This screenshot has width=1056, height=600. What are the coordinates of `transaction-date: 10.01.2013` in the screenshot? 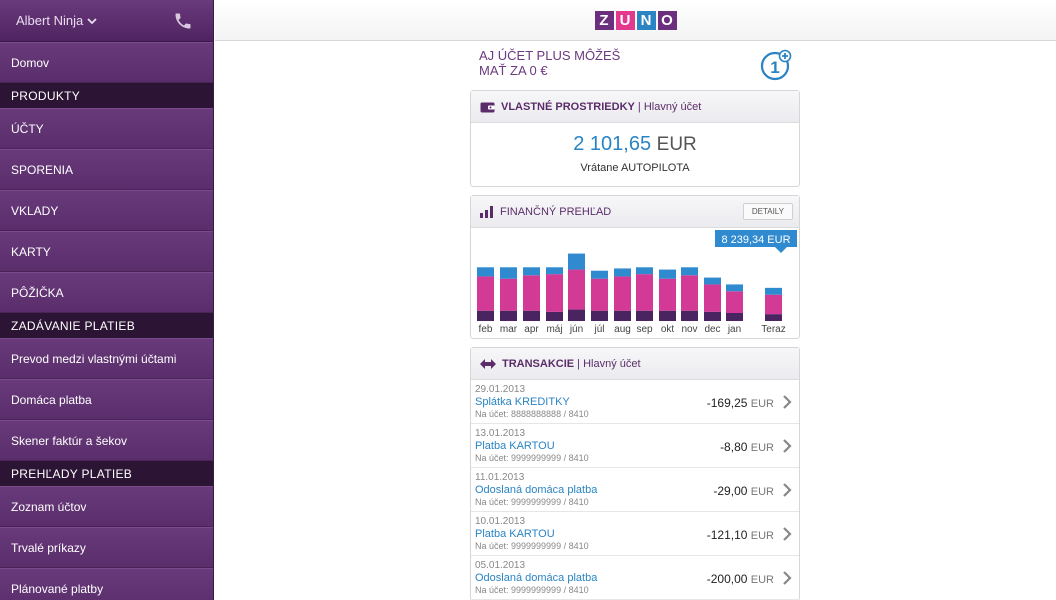 It's located at (500, 521).